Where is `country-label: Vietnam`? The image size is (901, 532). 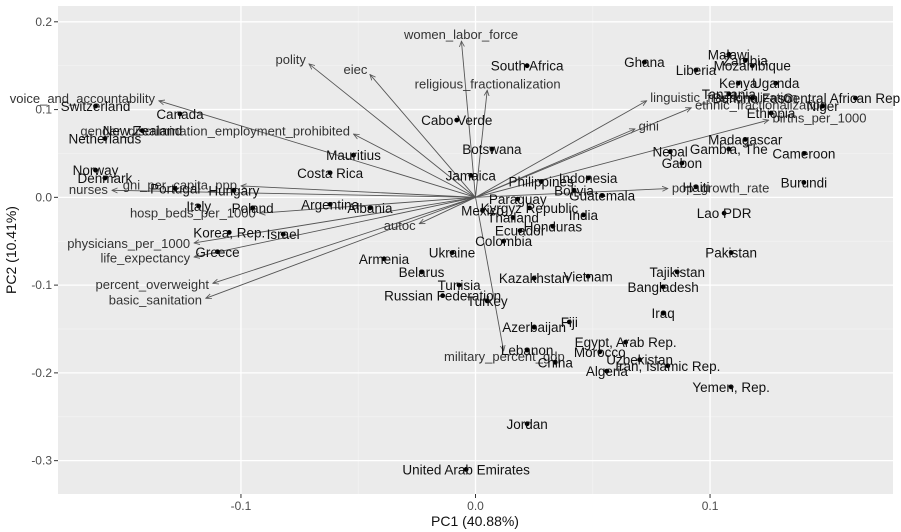 country-label: Vietnam is located at coordinates (587, 276).